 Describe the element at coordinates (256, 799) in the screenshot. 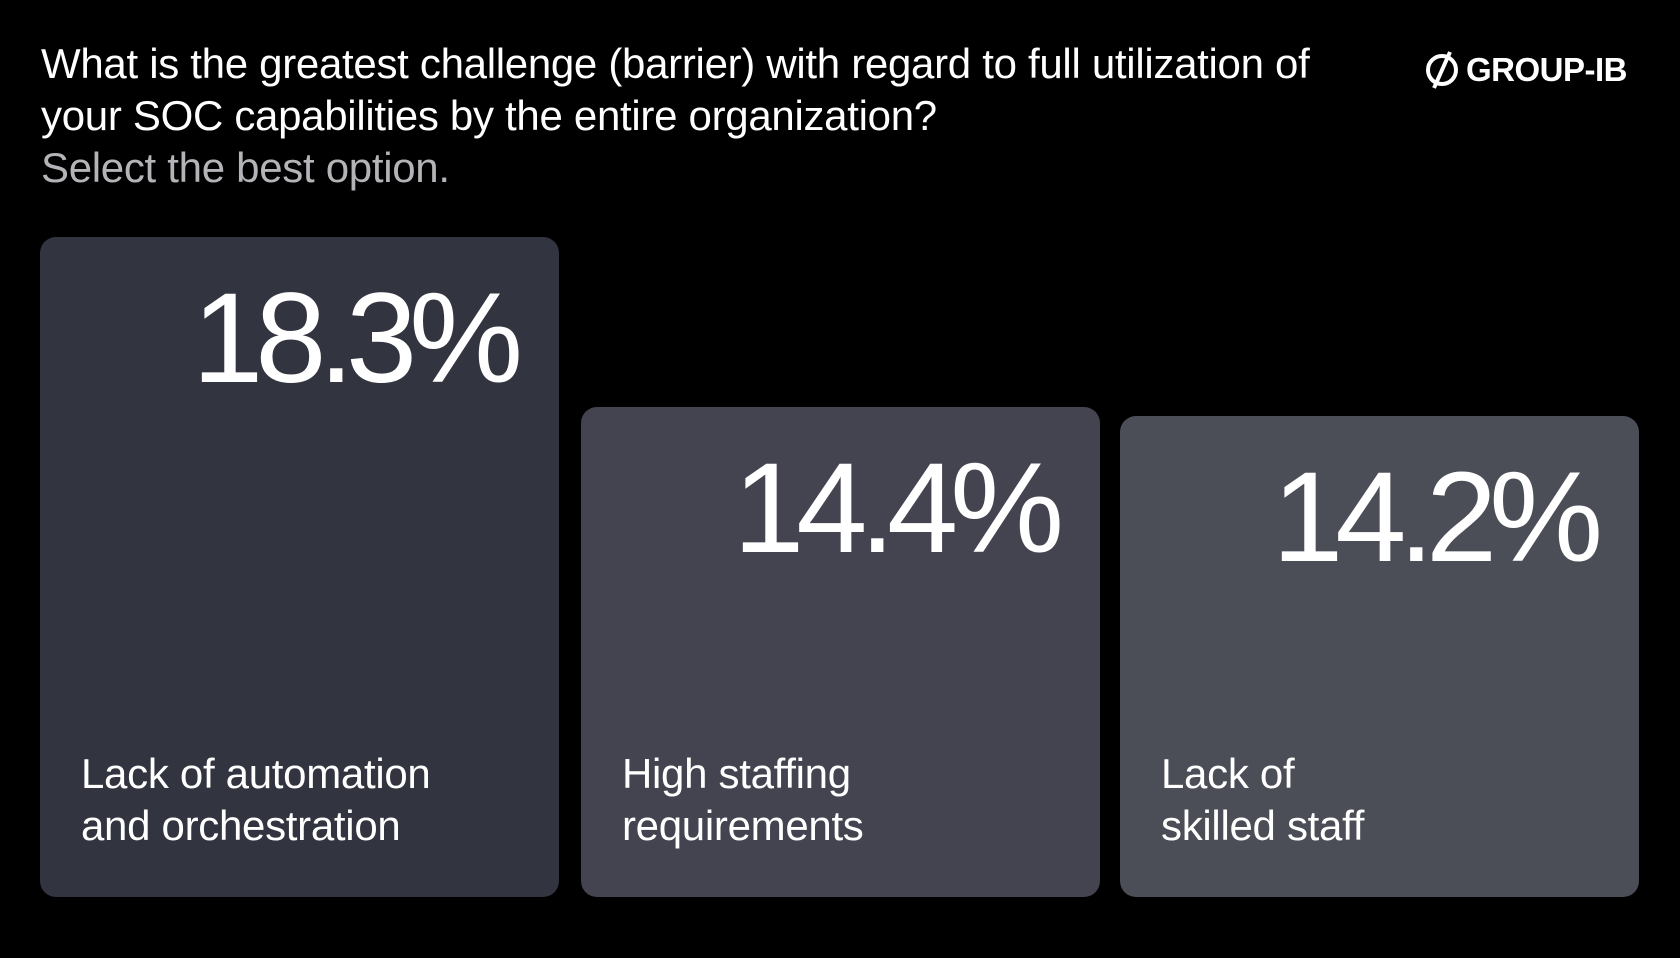

I see `bar-category-label: Lack of automation and orchestration` at that location.